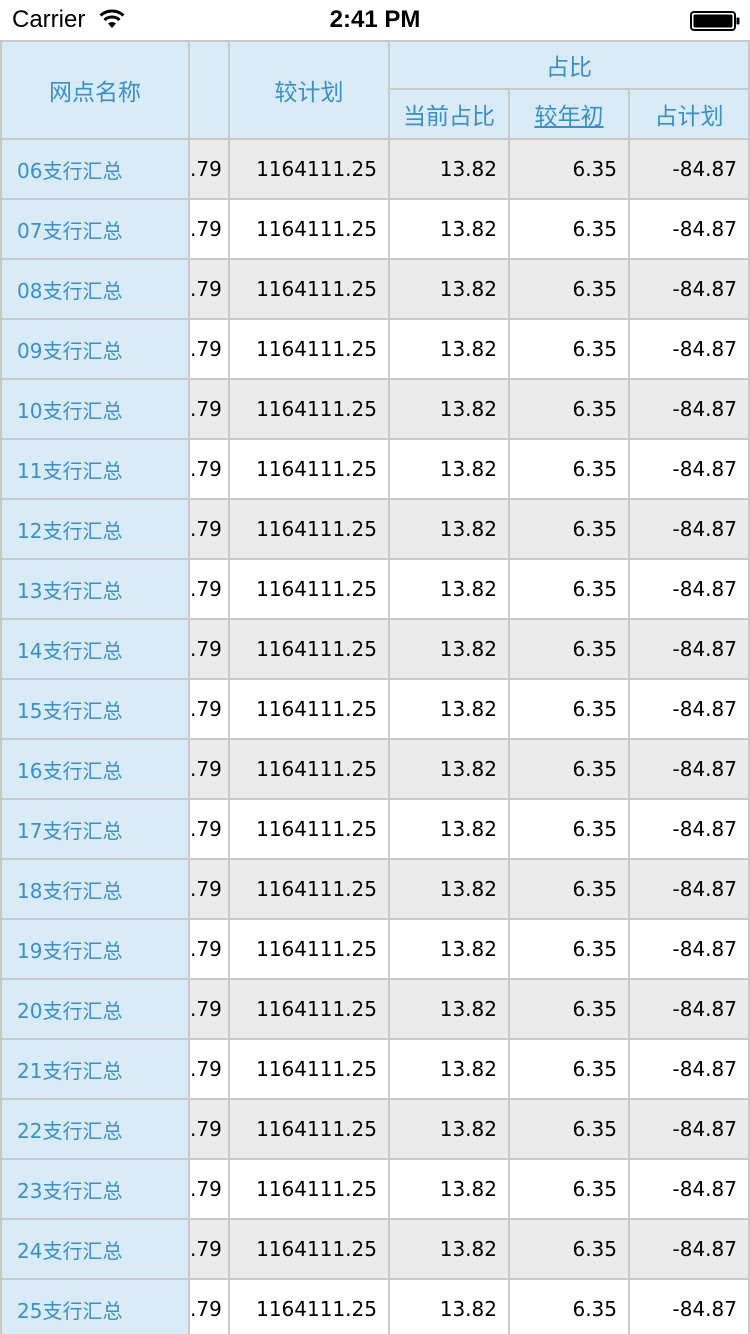  I want to click on branch-name-cell: 09支行汇总, so click(95, 350).